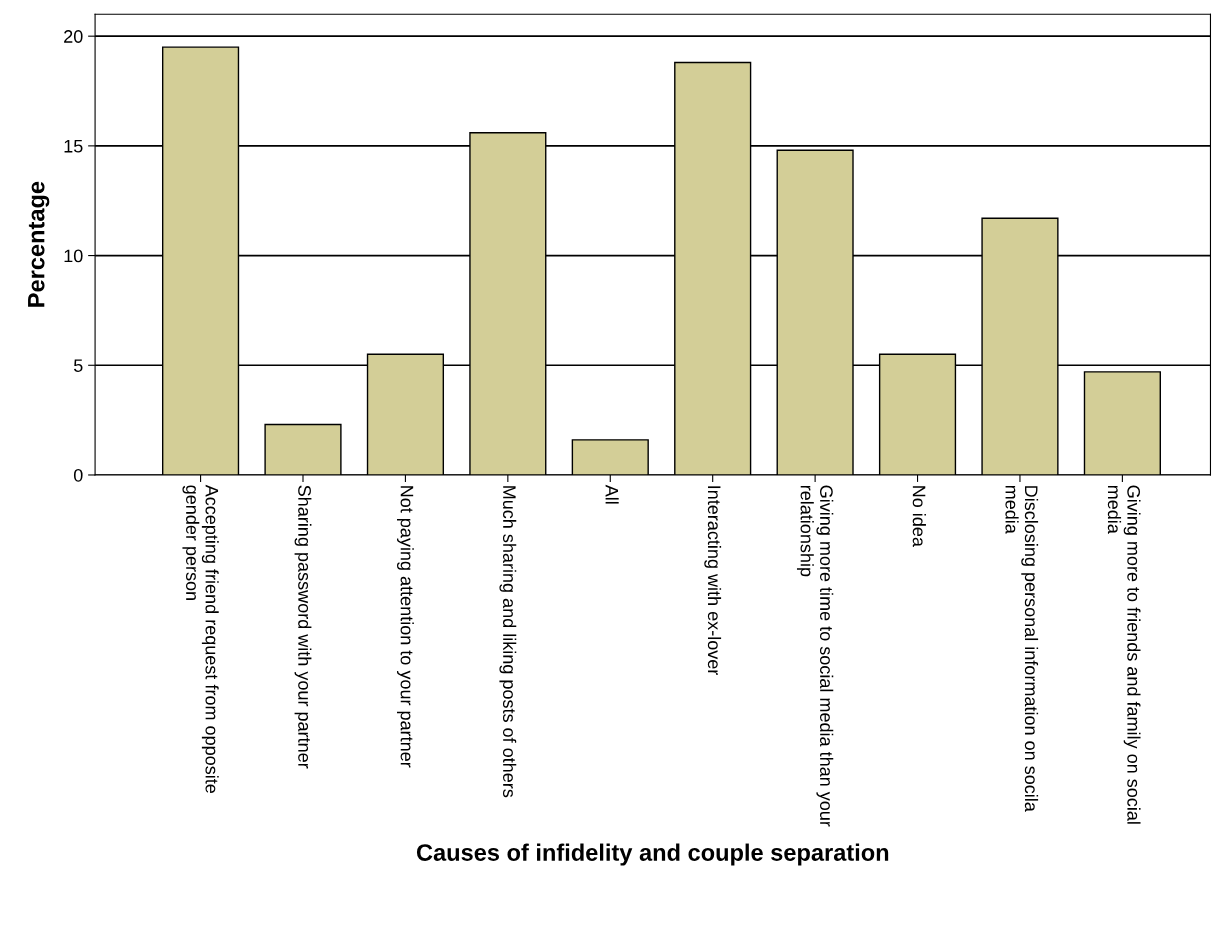  I want to click on y-tick-label: 15, so click(73, 146).